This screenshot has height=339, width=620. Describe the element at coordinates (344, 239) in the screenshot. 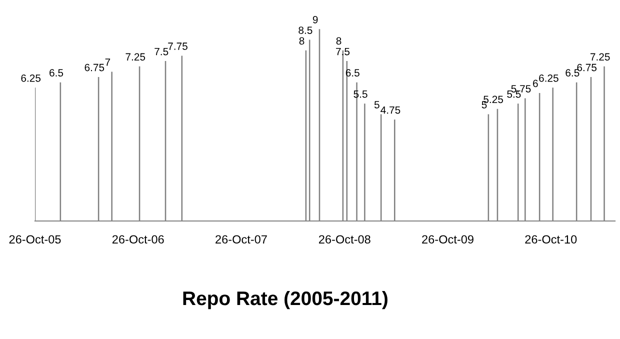

I see `x-tick-label: 26-Oct-08` at that location.